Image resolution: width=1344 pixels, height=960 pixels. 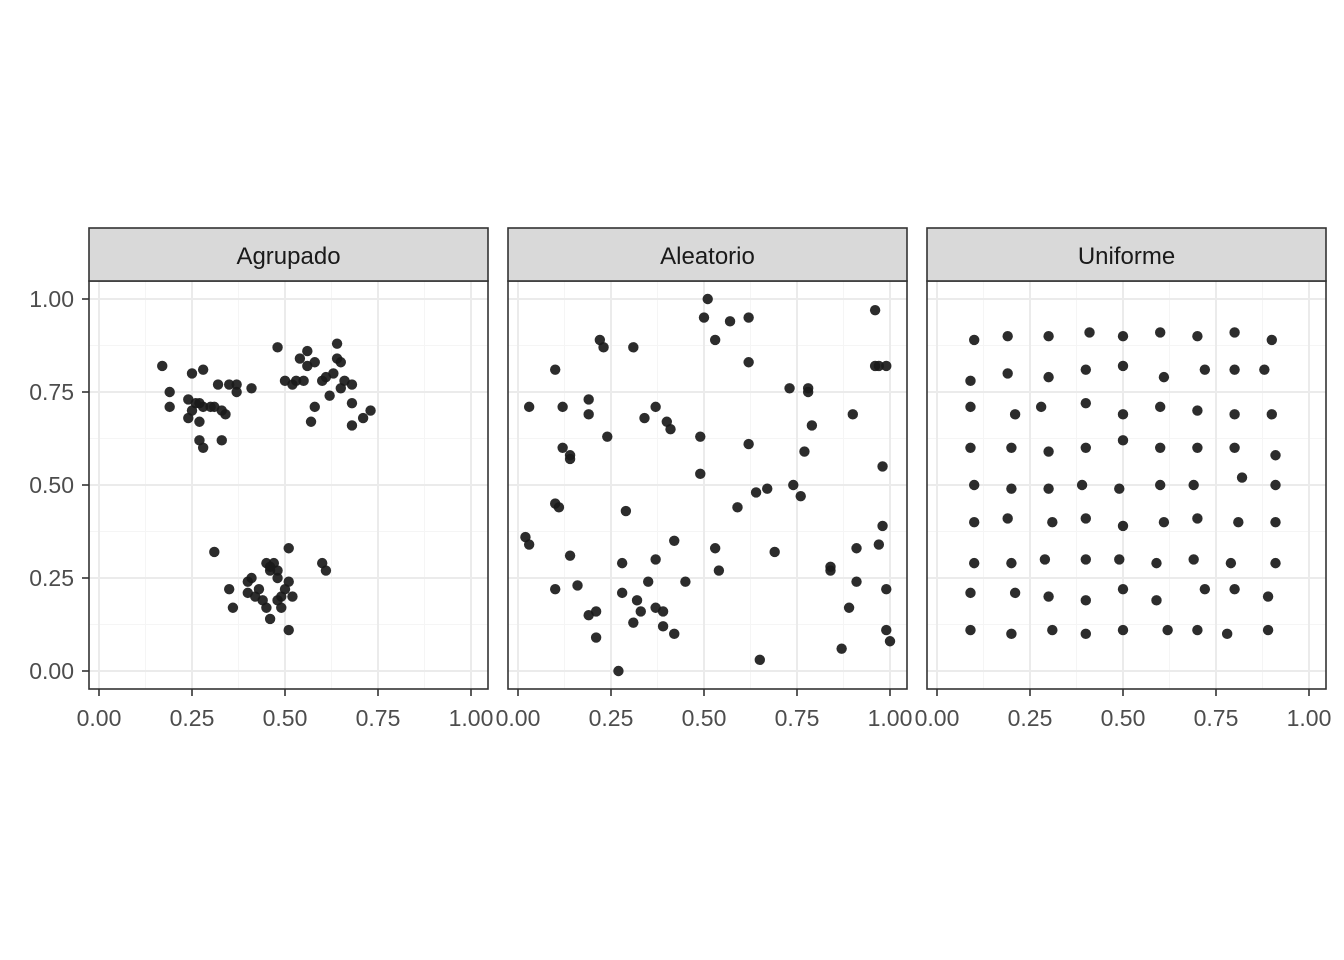 I want to click on y-tick-label: 0.75, so click(x=51, y=392).